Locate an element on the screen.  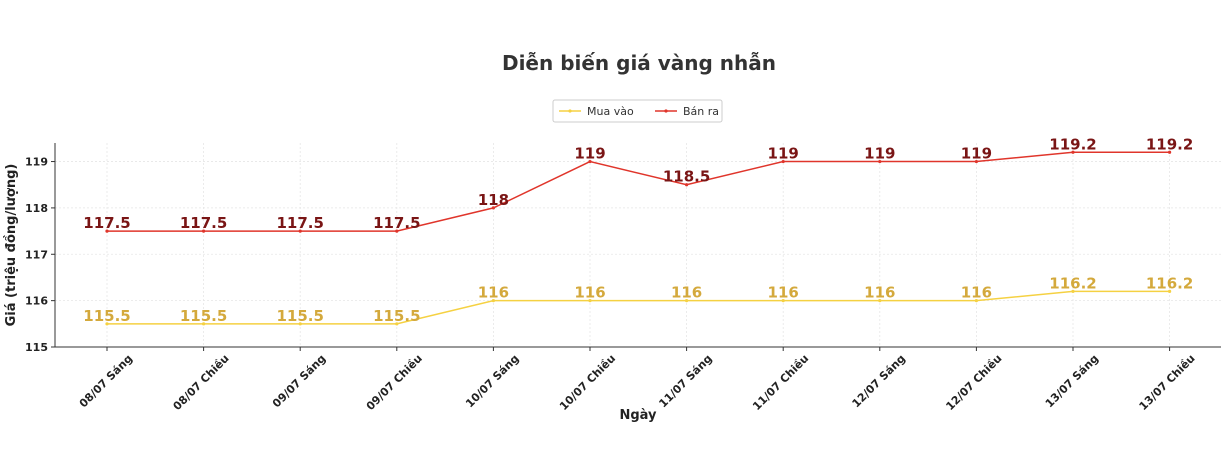
x-tick-label: 08/07 Sáng is located at coordinates (106, 381).